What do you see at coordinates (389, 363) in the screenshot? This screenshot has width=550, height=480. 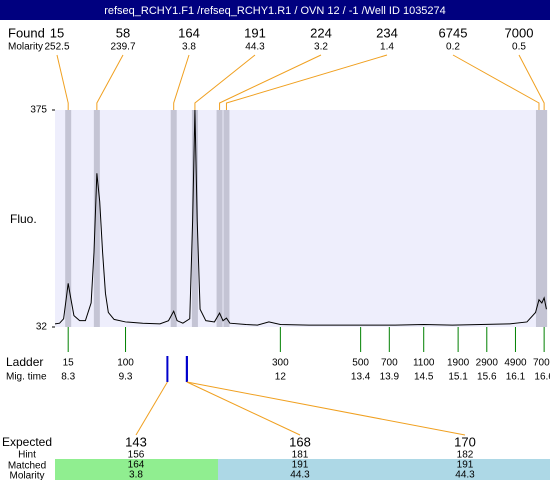 I see `ladder-size: 700` at bounding box center [389, 363].